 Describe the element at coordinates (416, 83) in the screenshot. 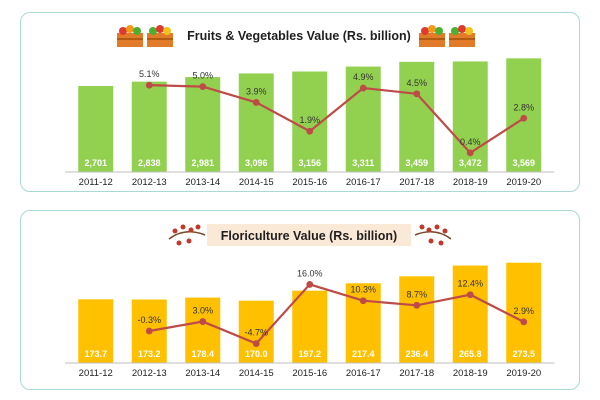

I see `growth-label: 4.5%` at that location.